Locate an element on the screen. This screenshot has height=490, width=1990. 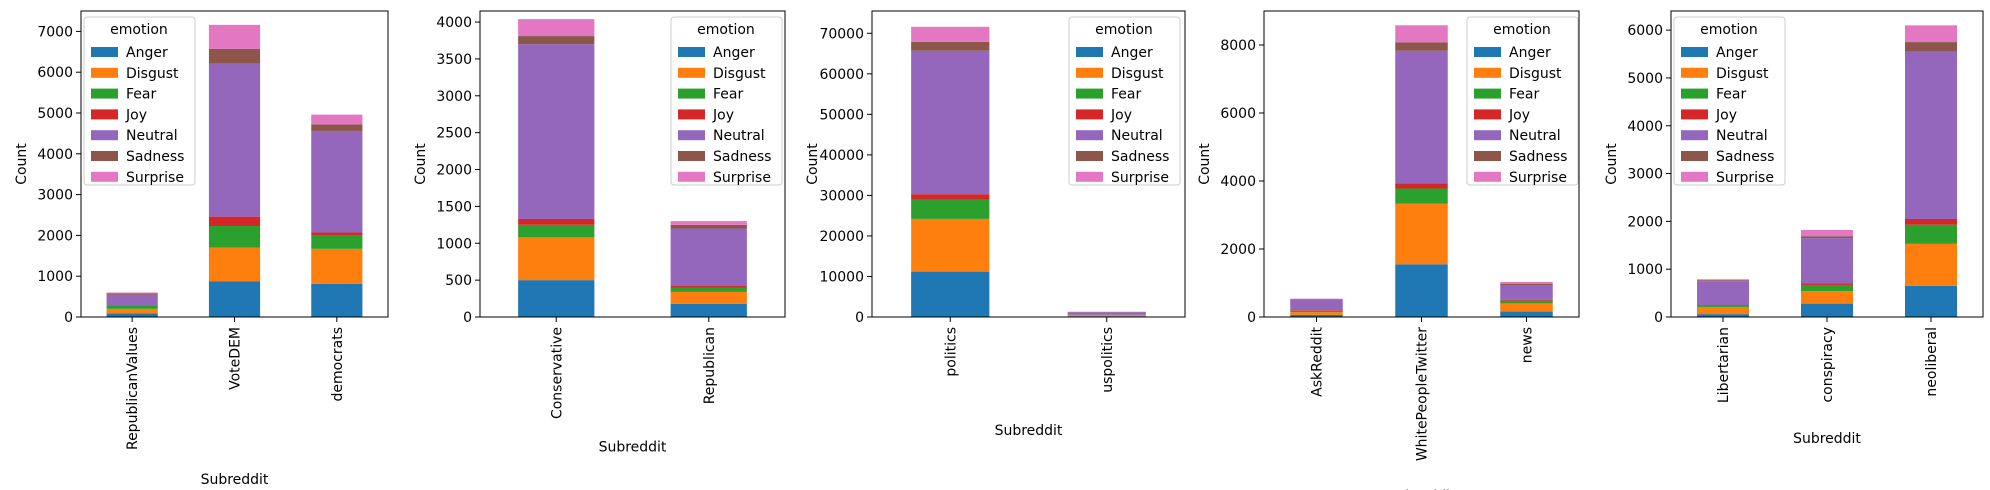
legend-label-anger: Anger is located at coordinates (1530, 53).